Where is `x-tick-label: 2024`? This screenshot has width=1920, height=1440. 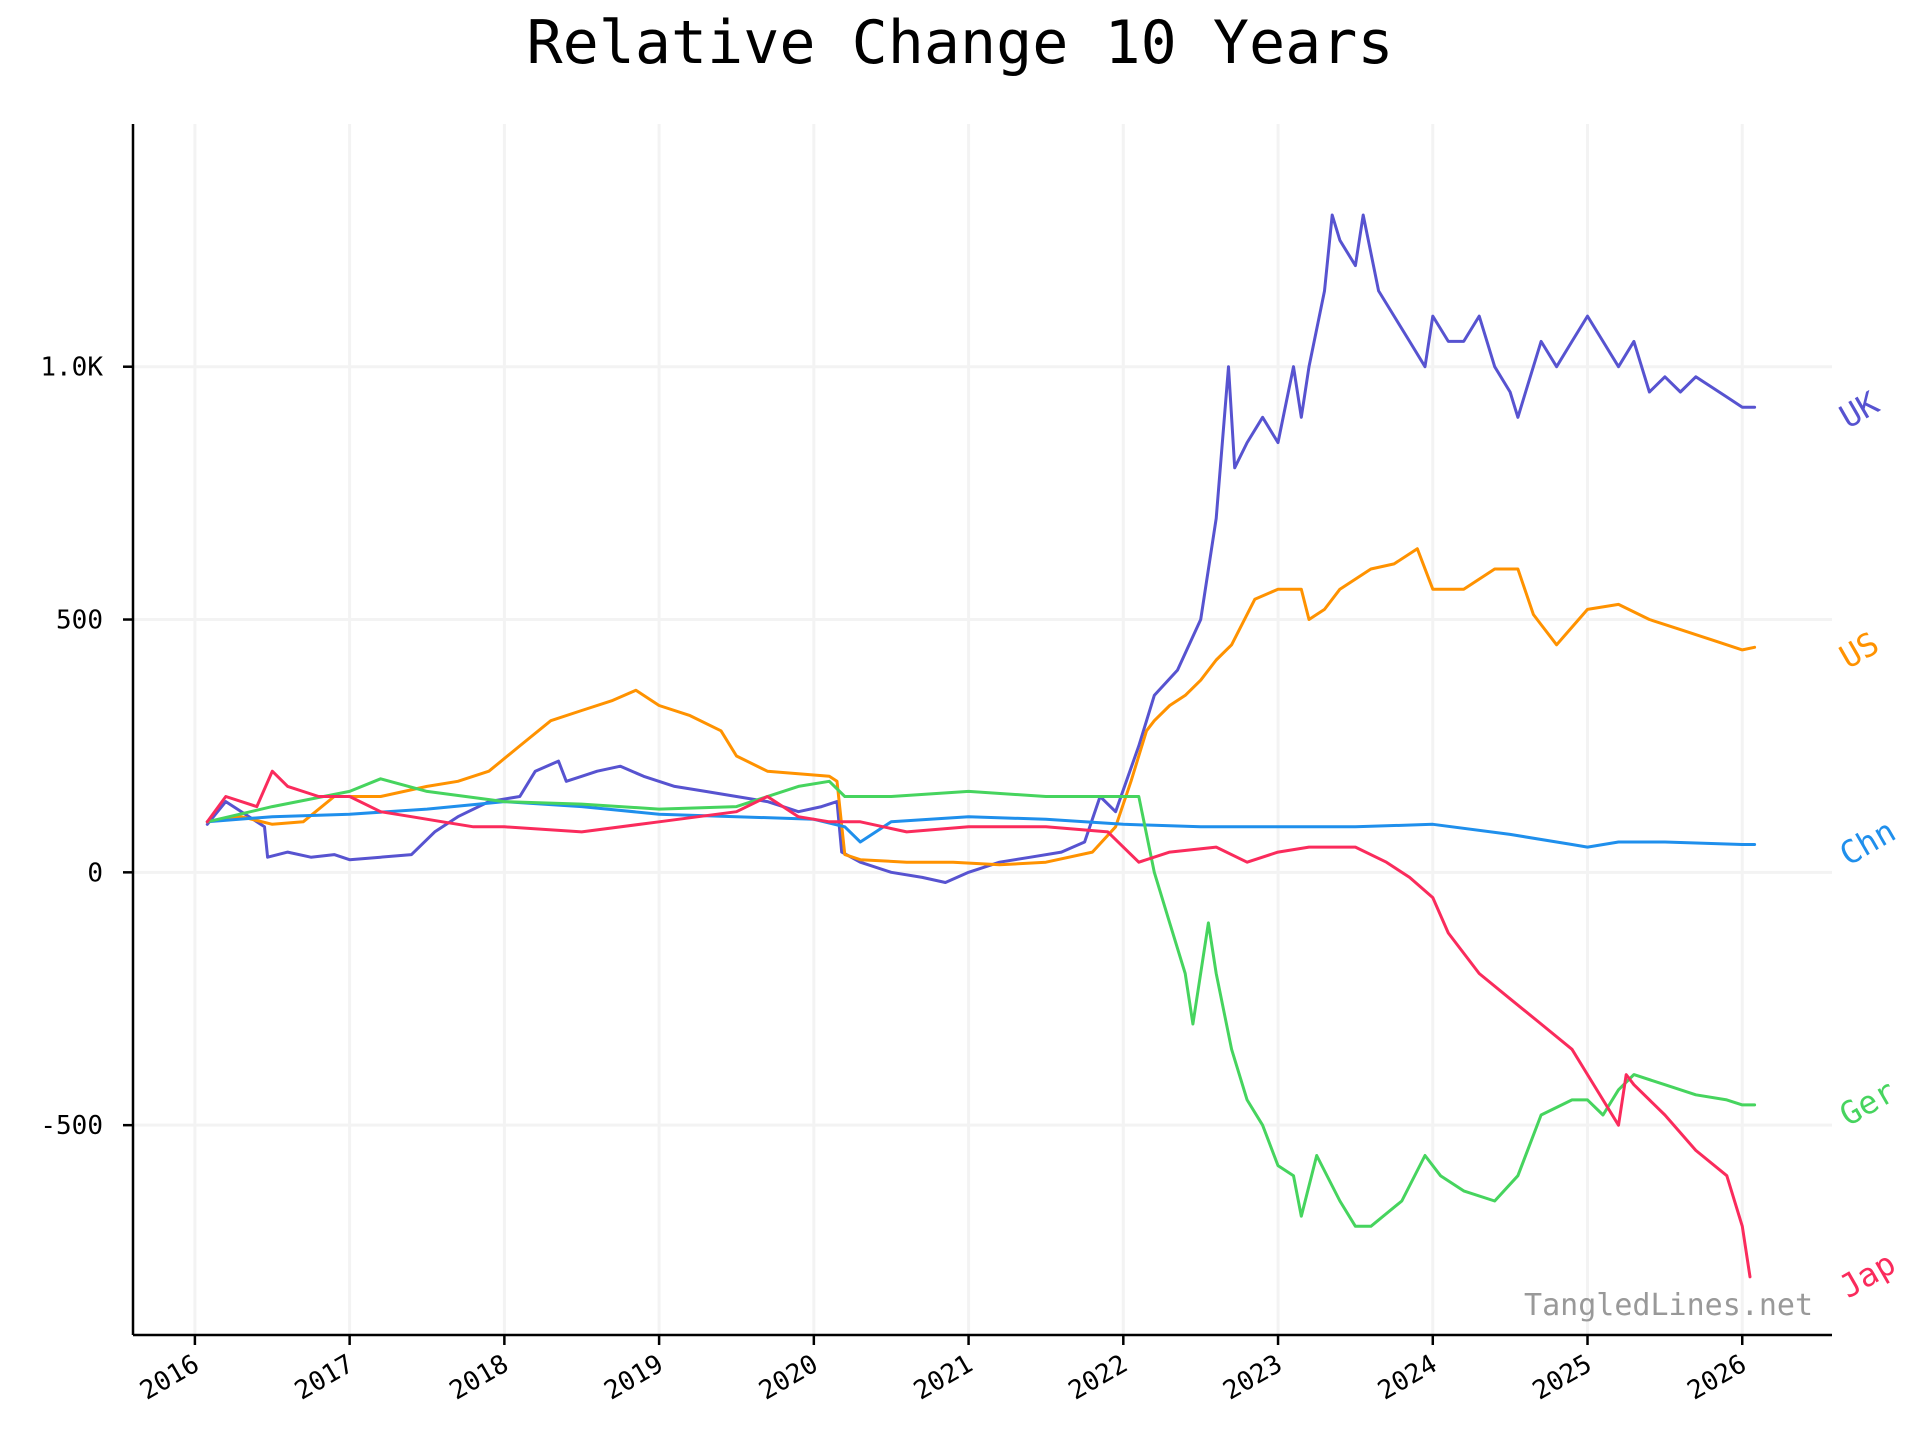 x-tick-label: 2024 is located at coordinates (1407, 1377).